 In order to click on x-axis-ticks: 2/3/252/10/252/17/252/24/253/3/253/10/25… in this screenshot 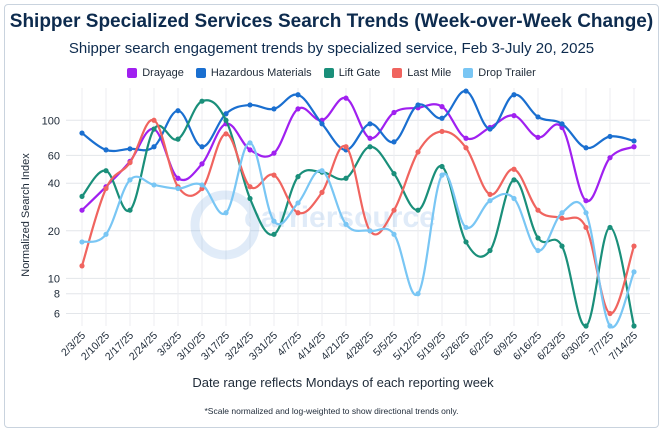, I will do `click(349, 346)`.